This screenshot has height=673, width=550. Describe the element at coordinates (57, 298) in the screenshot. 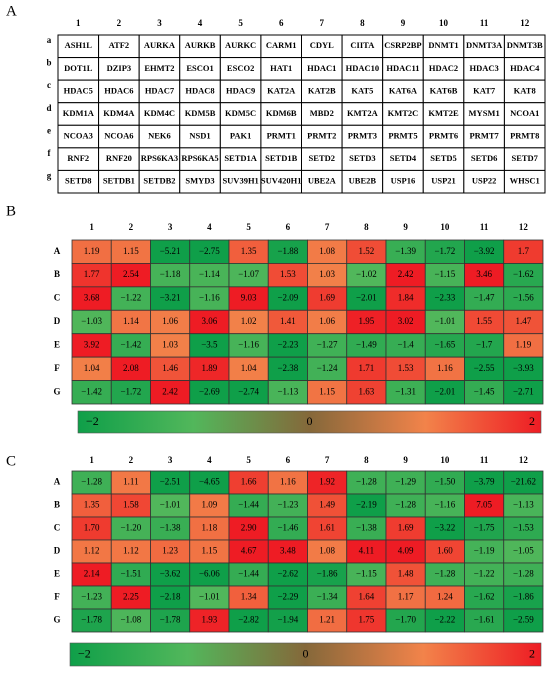

I see `row-header: C` at that location.